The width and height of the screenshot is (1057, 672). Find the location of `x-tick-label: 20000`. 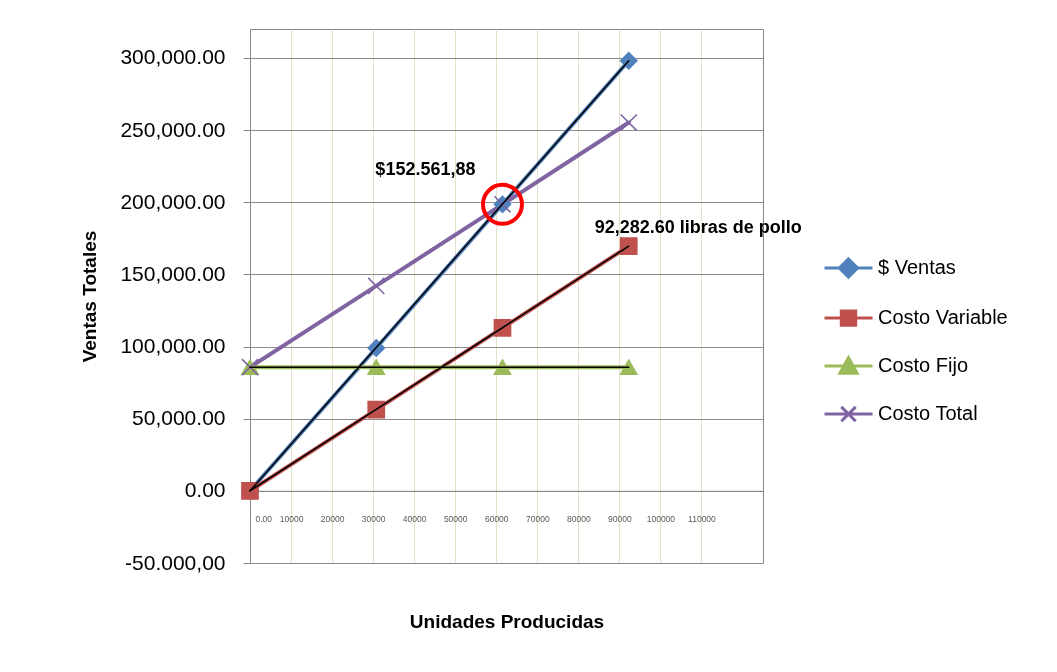

x-tick-label: 20000 is located at coordinates (332, 519).